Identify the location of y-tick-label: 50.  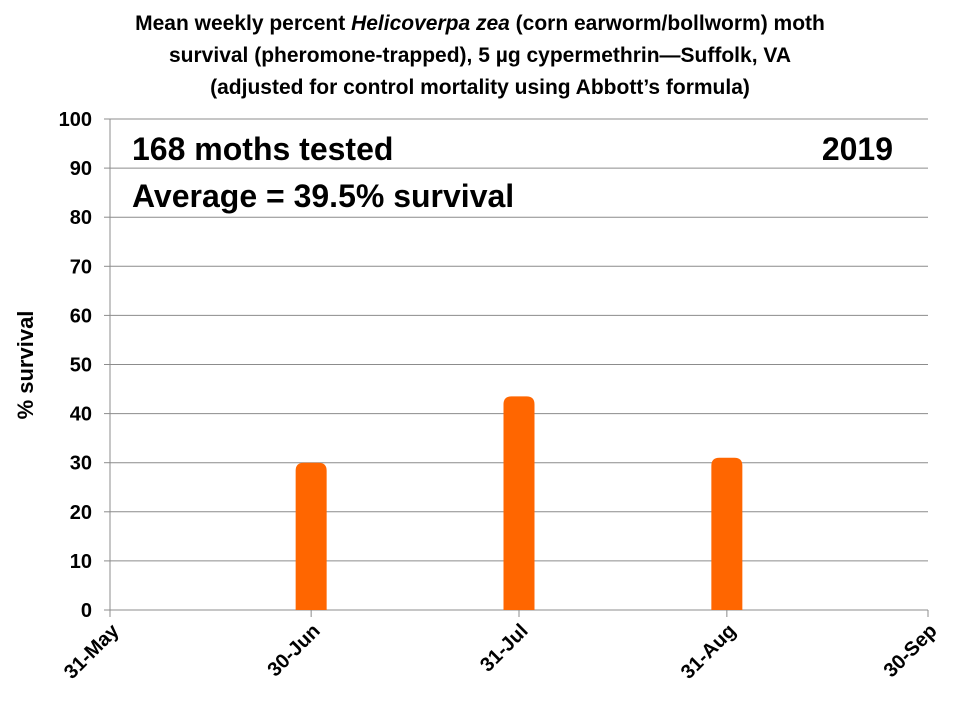
(81, 366).